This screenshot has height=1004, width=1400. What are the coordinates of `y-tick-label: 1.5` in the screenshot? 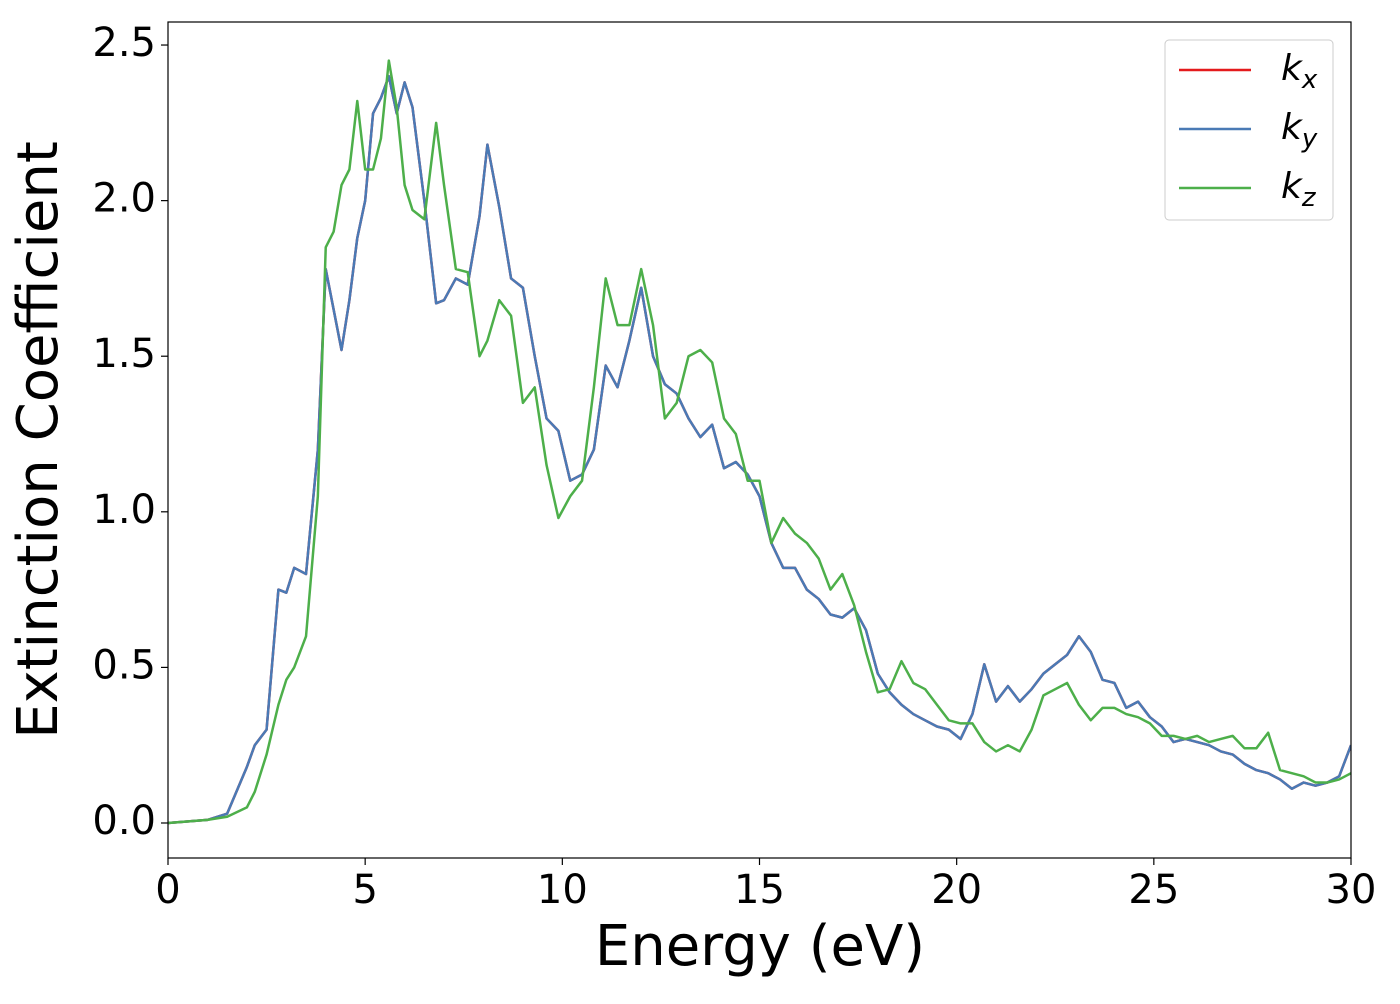 It's located at (124, 354).